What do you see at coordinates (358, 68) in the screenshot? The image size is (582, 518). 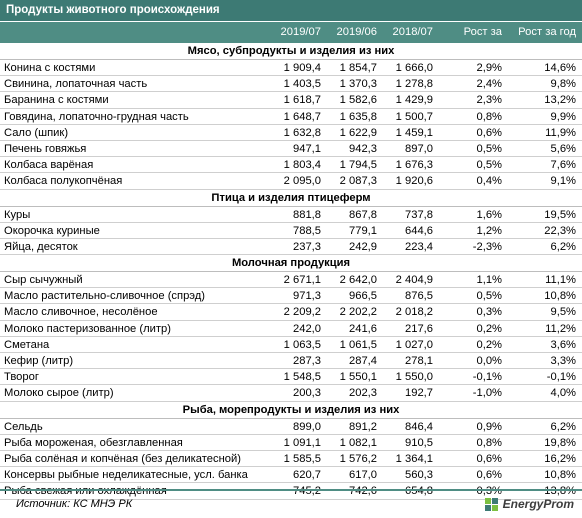 I see `value-cell: 1 854,7` at bounding box center [358, 68].